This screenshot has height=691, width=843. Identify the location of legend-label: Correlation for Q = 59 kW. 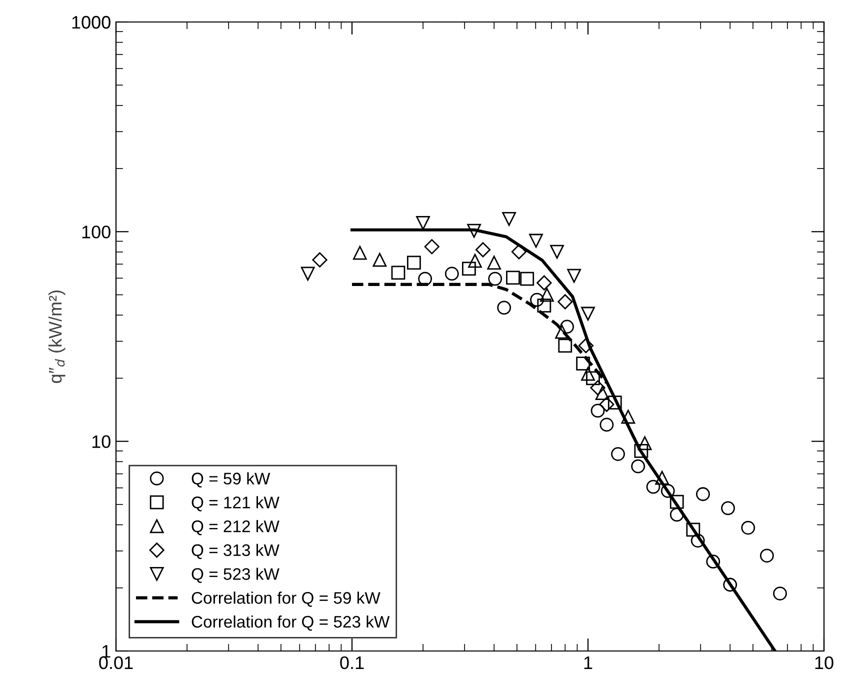
(286, 599).